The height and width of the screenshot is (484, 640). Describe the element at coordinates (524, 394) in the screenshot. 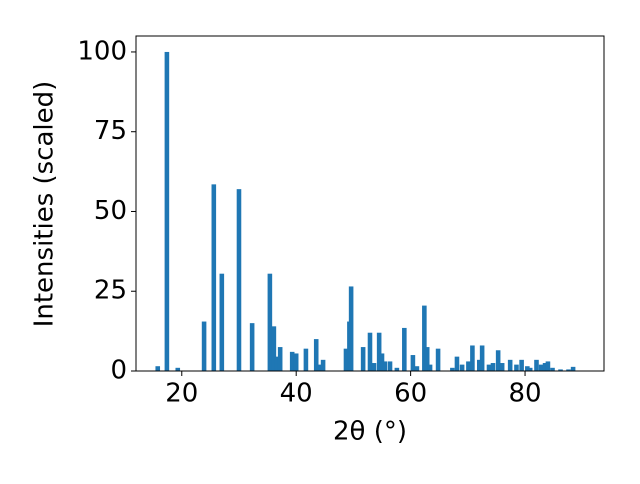

I see `x-tick-label: 80` at that location.